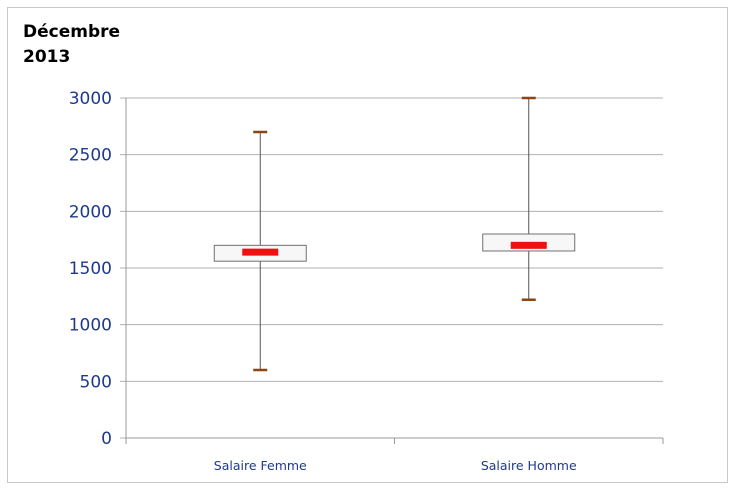 This screenshot has width=736, height=491. I want to click on y-tick-label: 2500, so click(90, 156).